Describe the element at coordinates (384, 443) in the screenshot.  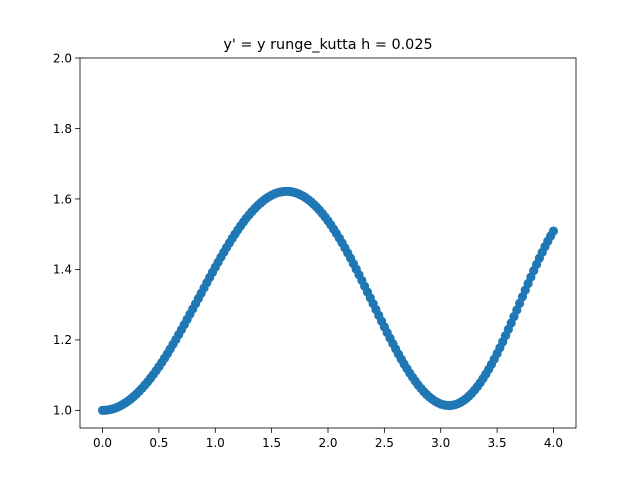
I see `x-tick-label: 2.5` at that location.